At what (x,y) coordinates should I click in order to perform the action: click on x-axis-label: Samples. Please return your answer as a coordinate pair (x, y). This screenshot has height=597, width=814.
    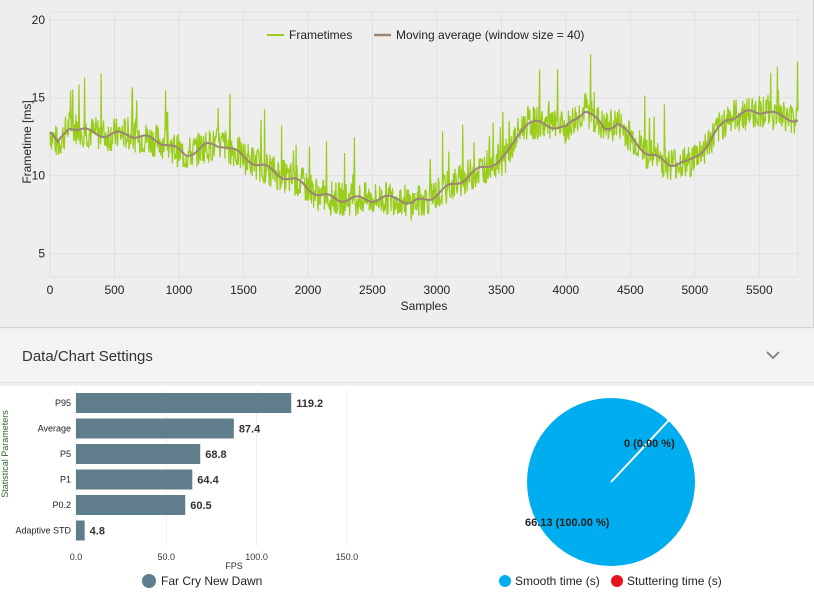
    Looking at the image, I should click on (424, 306).